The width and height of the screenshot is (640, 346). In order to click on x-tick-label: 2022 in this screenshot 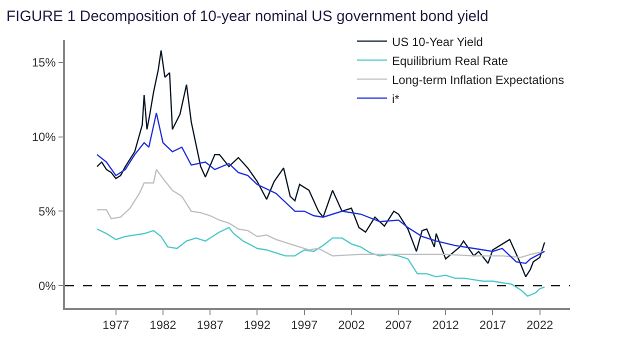, I will do `click(540, 325)`.